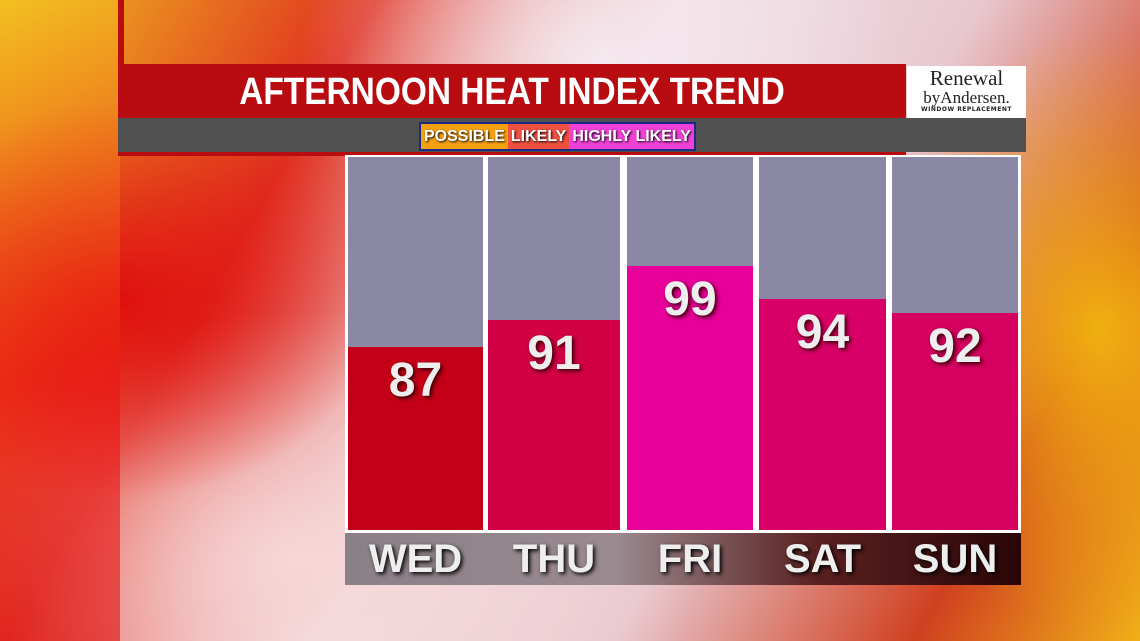 The width and height of the screenshot is (1140, 641). What do you see at coordinates (955, 559) in the screenshot?
I see `day-label: SUN` at bounding box center [955, 559].